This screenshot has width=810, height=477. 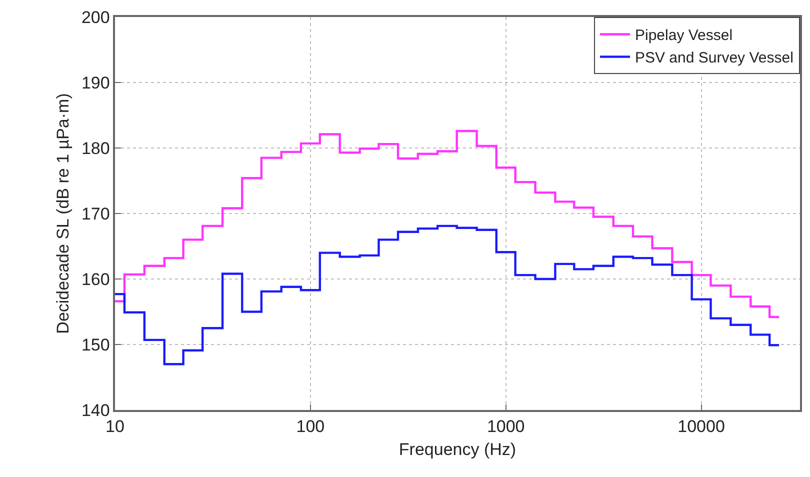 What do you see at coordinates (714, 58) in the screenshot?
I see `legend-label: PSV and Survey Vessel` at bounding box center [714, 58].